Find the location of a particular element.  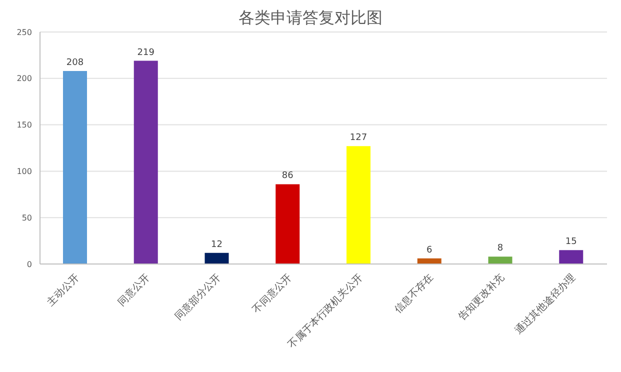

y-tick-label: 50 is located at coordinates (27, 217).